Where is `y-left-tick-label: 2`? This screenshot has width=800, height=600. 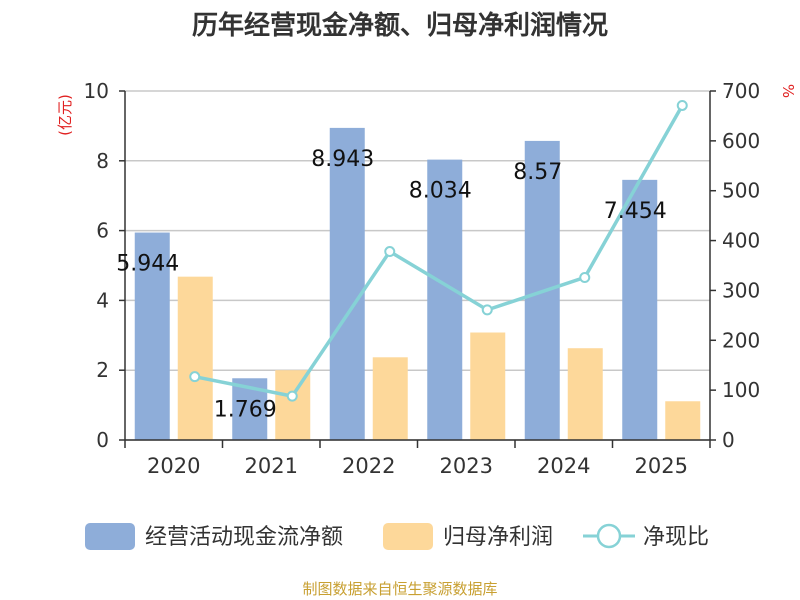
y-left-tick-label: 2 is located at coordinates (102, 370).